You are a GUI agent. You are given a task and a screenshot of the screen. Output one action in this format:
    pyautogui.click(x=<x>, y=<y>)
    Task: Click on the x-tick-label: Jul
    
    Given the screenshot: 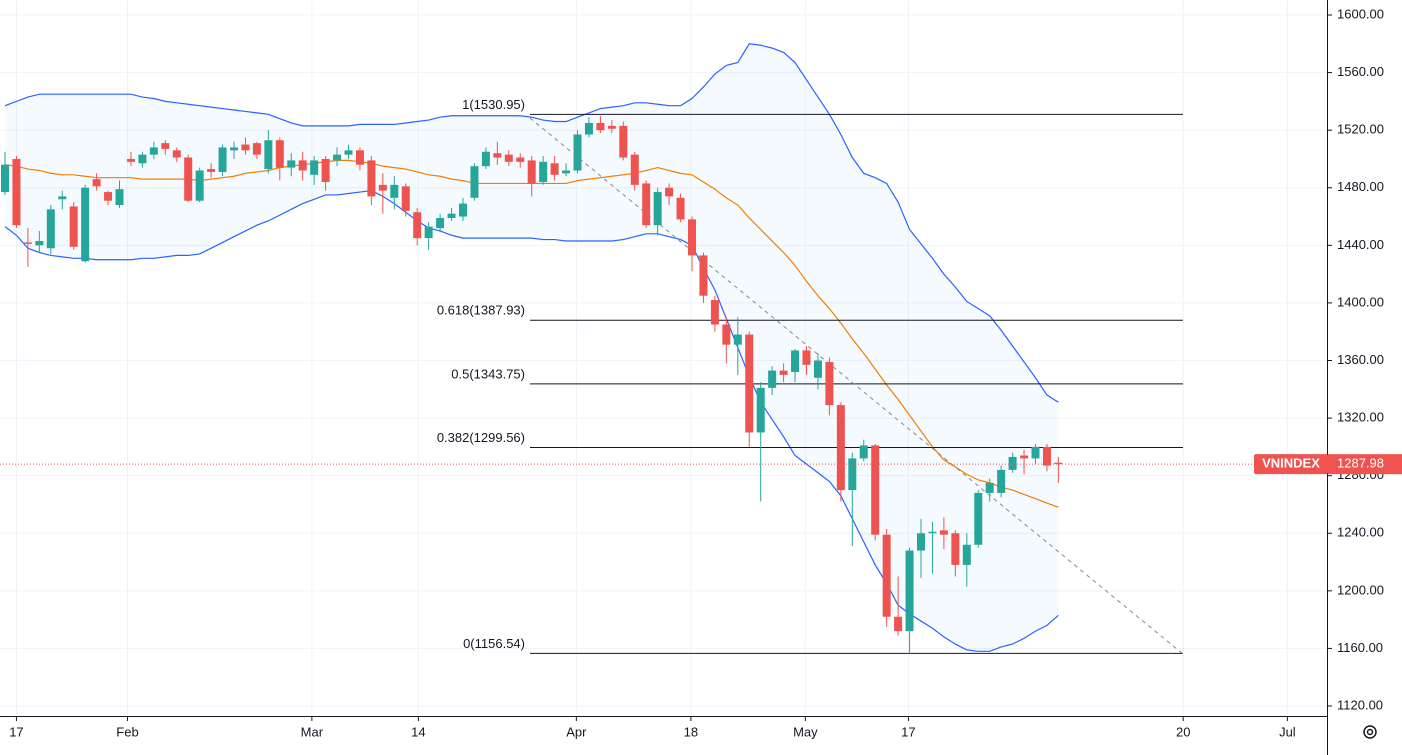 What is the action you would take?
    pyautogui.click(x=1287, y=731)
    